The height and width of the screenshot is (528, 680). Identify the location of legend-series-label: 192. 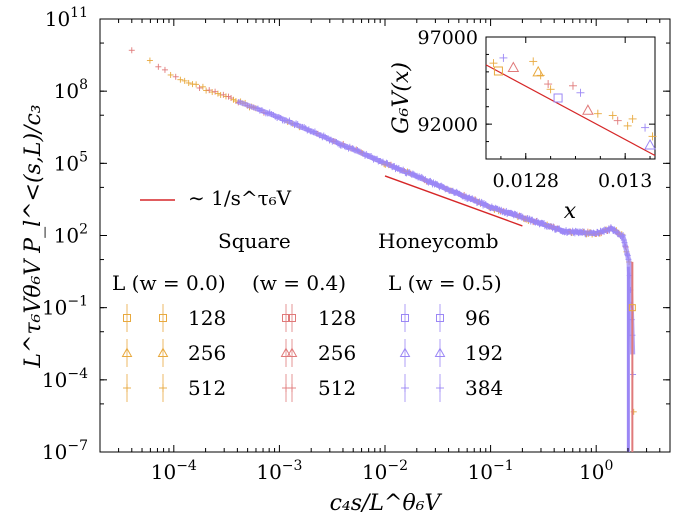
(484, 353).